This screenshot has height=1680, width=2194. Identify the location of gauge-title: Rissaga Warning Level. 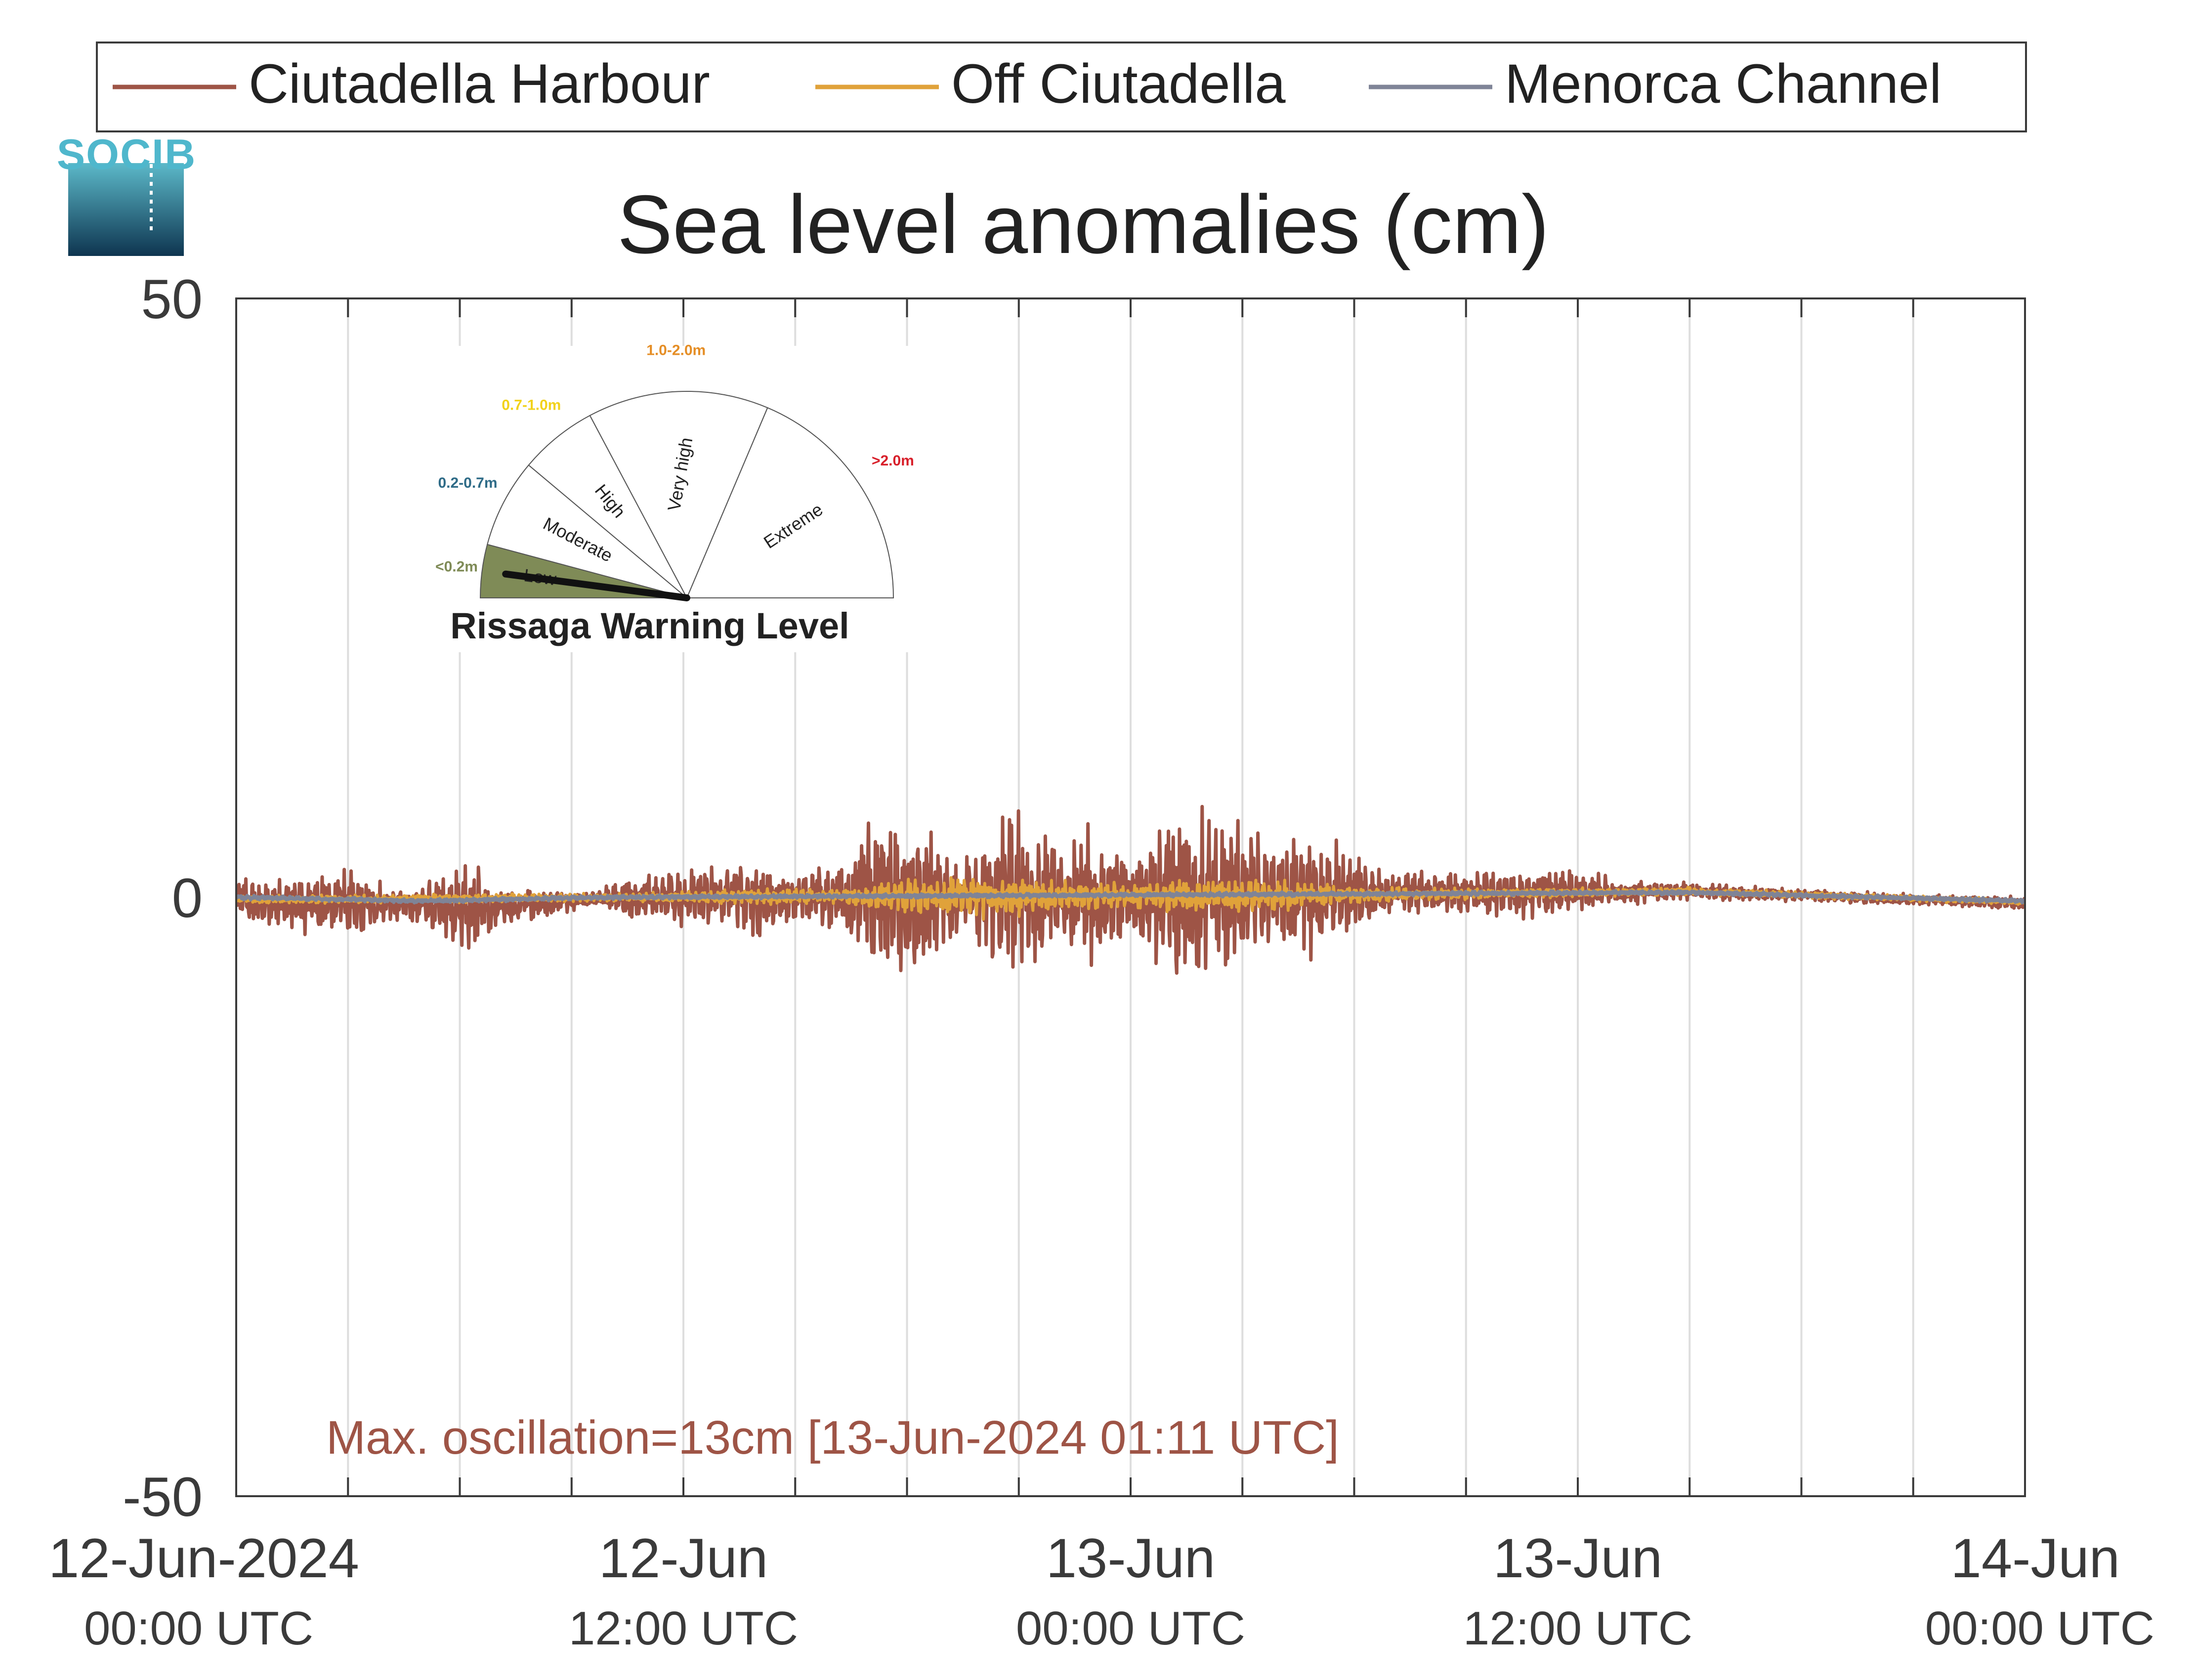
(649, 625).